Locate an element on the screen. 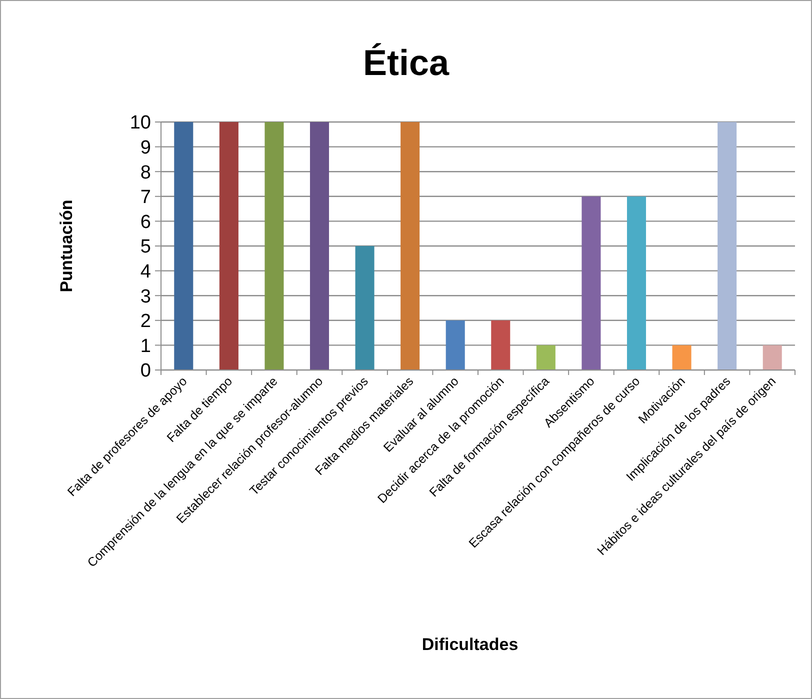 The image size is (812, 699). y-tick-label: 4 is located at coordinates (146, 271).